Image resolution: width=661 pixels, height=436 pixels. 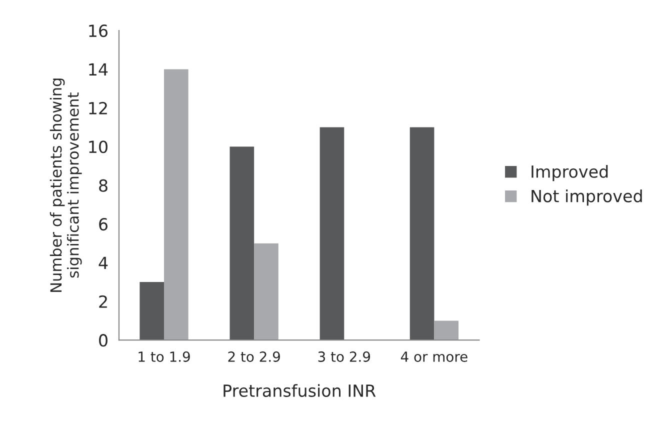 I want to click on legend-label: Improved, so click(x=570, y=173).